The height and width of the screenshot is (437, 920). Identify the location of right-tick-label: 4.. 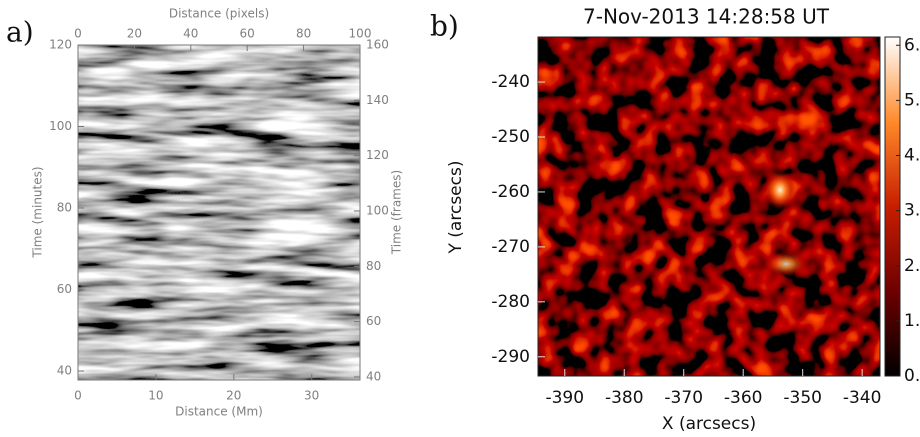
(912, 156).